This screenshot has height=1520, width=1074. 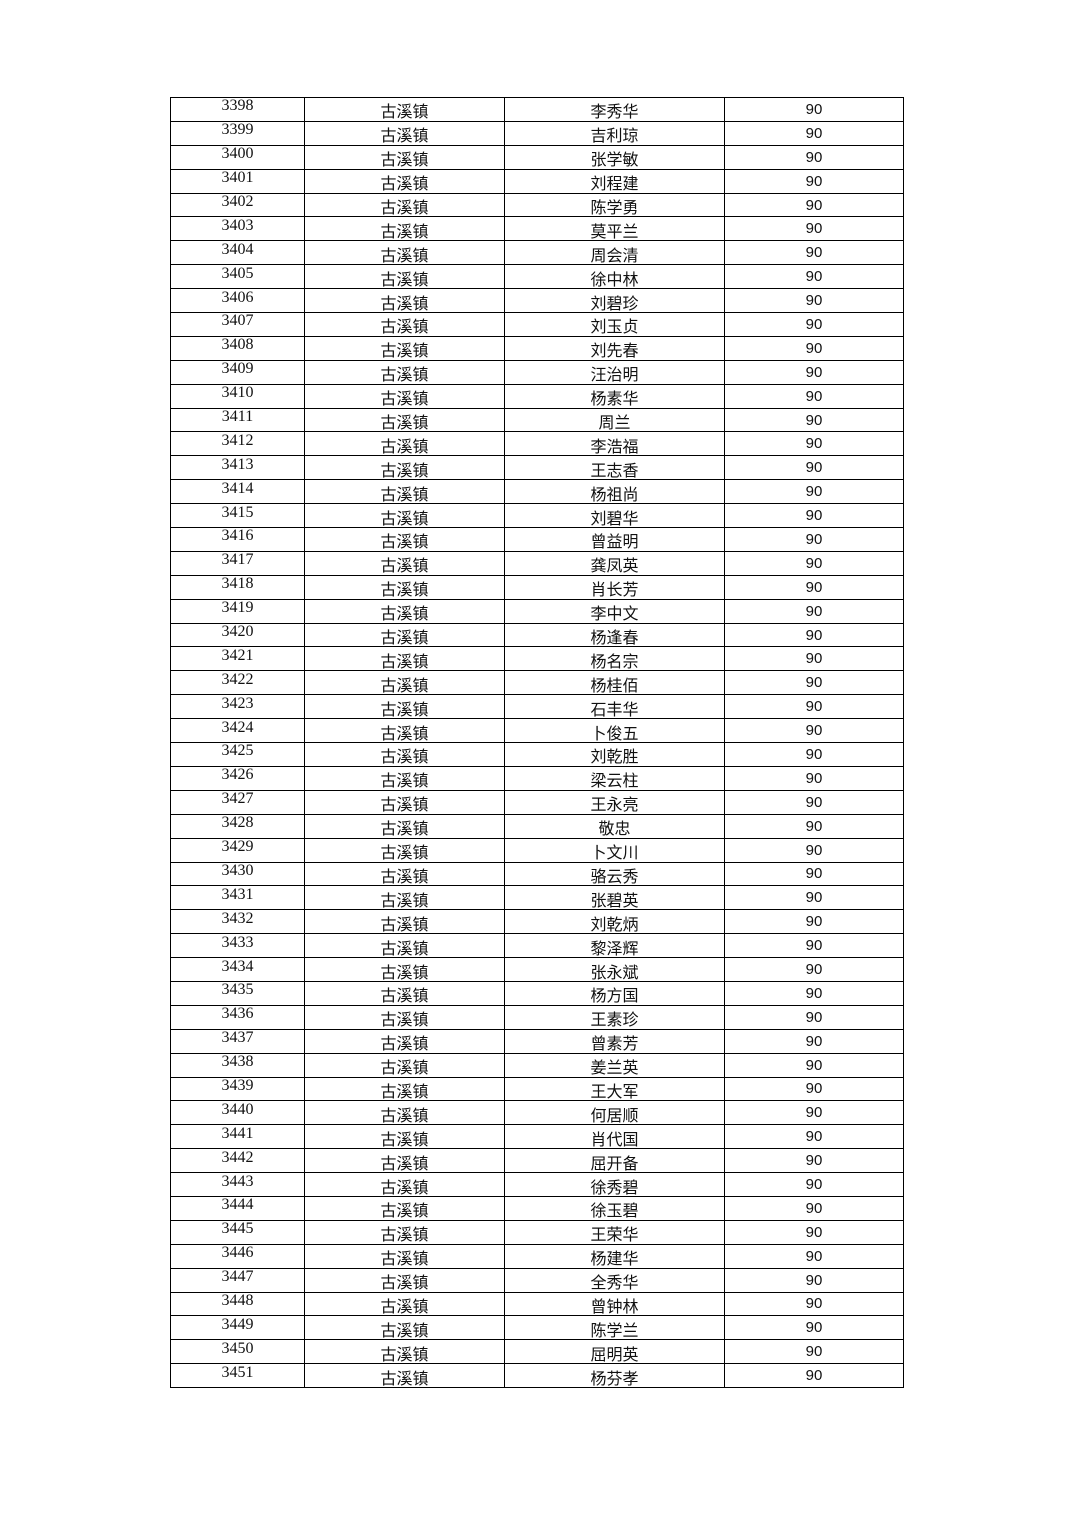 I want to click on table-row: 3424 古溪镇 卜俊五 90, so click(x=537, y=731).